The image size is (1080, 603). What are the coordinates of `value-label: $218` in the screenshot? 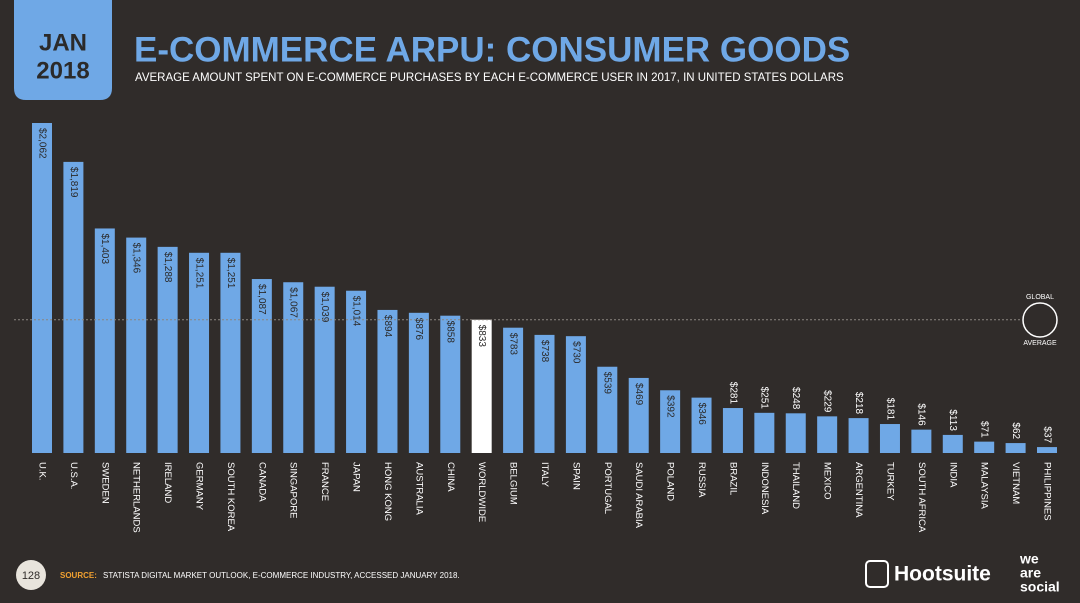 It's located at (858, 403).